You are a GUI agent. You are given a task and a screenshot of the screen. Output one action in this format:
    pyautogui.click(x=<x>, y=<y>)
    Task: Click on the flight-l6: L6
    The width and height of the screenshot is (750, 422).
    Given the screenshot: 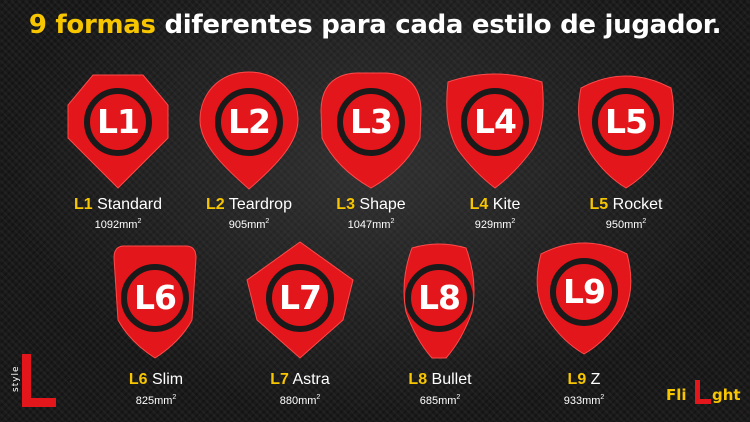 What is the action you would take?
    pyautogui.click(x=155, y=300)
    